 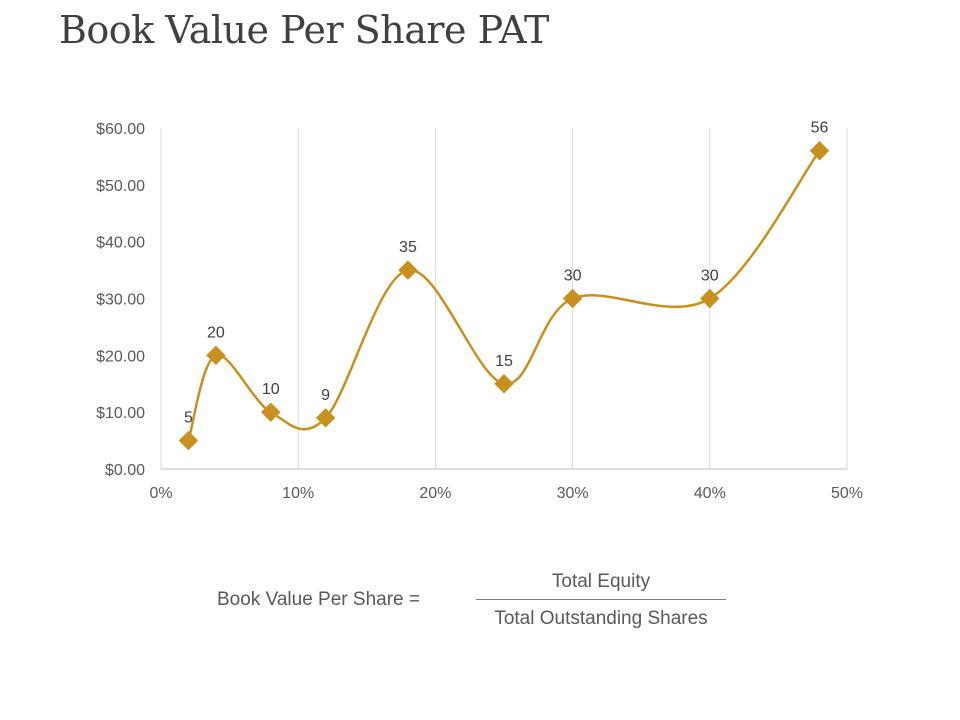 I want to click on x-tick-label: 30%, so click(x=573, y=493).